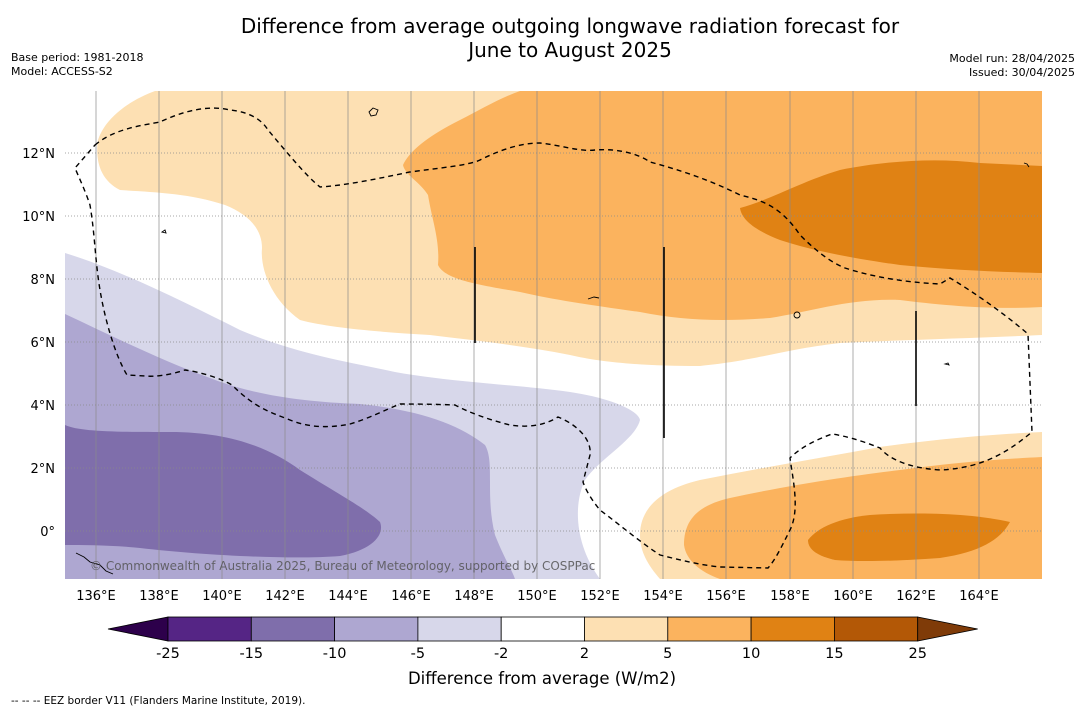 The image size is (1085, 713). I want to click on colorbar-tick-label: -15, so click(251, 654).